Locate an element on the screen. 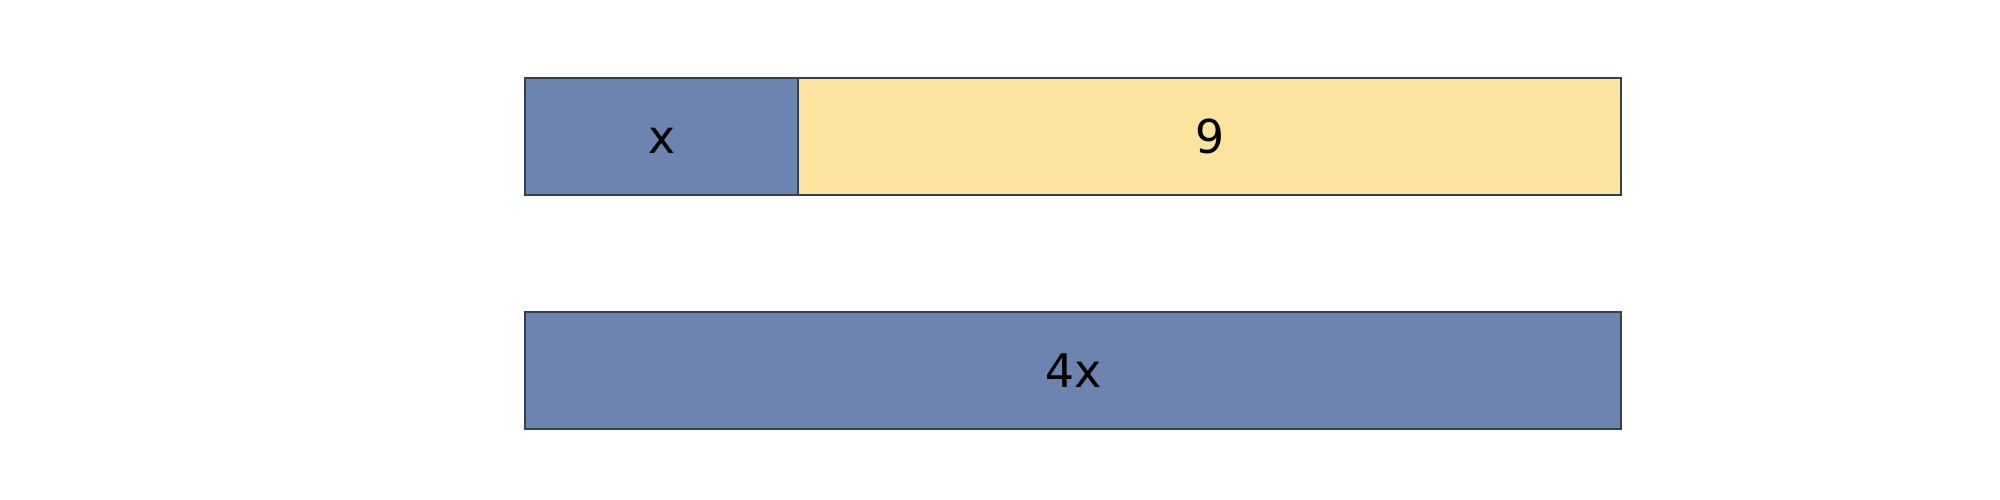  segment-label-9: 9 is located at coordinates (1209, 136).